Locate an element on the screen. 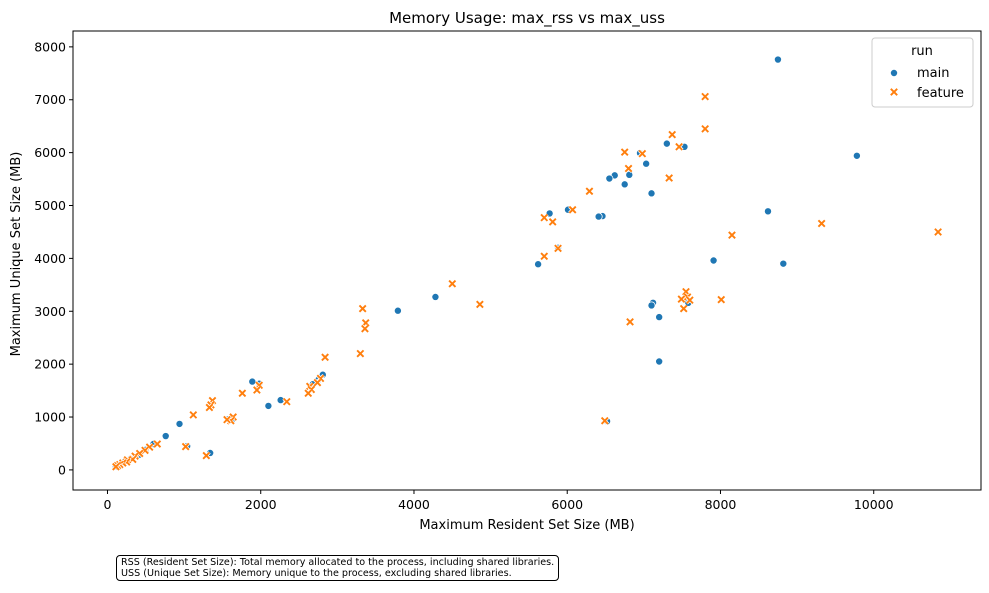 Image resolution: width=989 pixels, height=593 pixels. legend-label-main: main is located at coordinates (933, 73).